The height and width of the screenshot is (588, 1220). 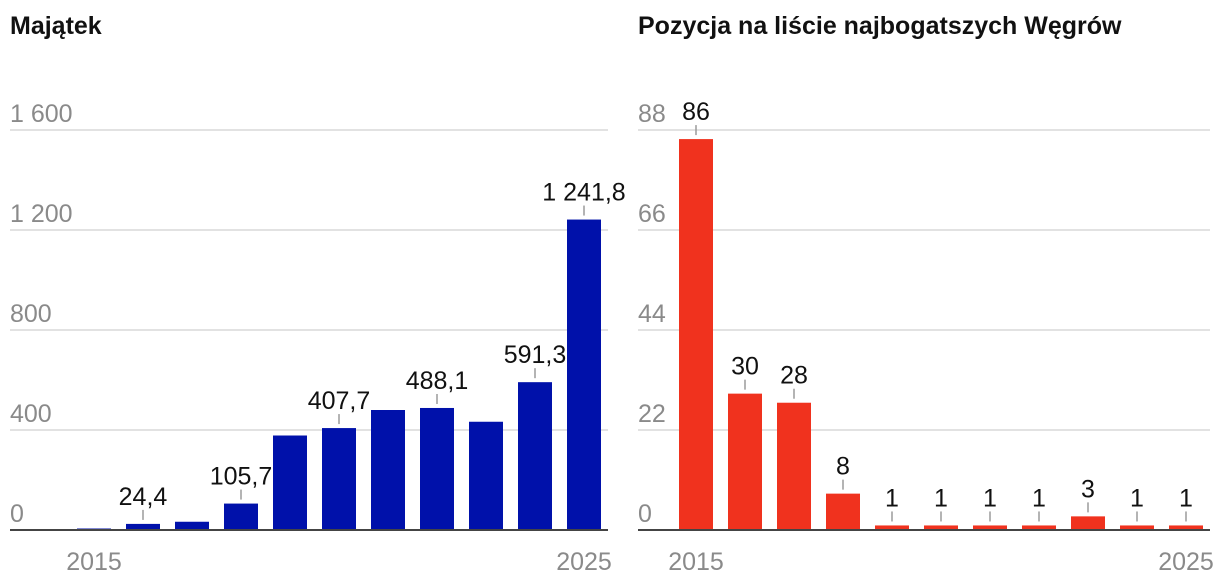 What do you see at coordinates (339, 401) in the screenshot?
I see `wealth-data-label: 407,7` at bounding box center [339, 401].